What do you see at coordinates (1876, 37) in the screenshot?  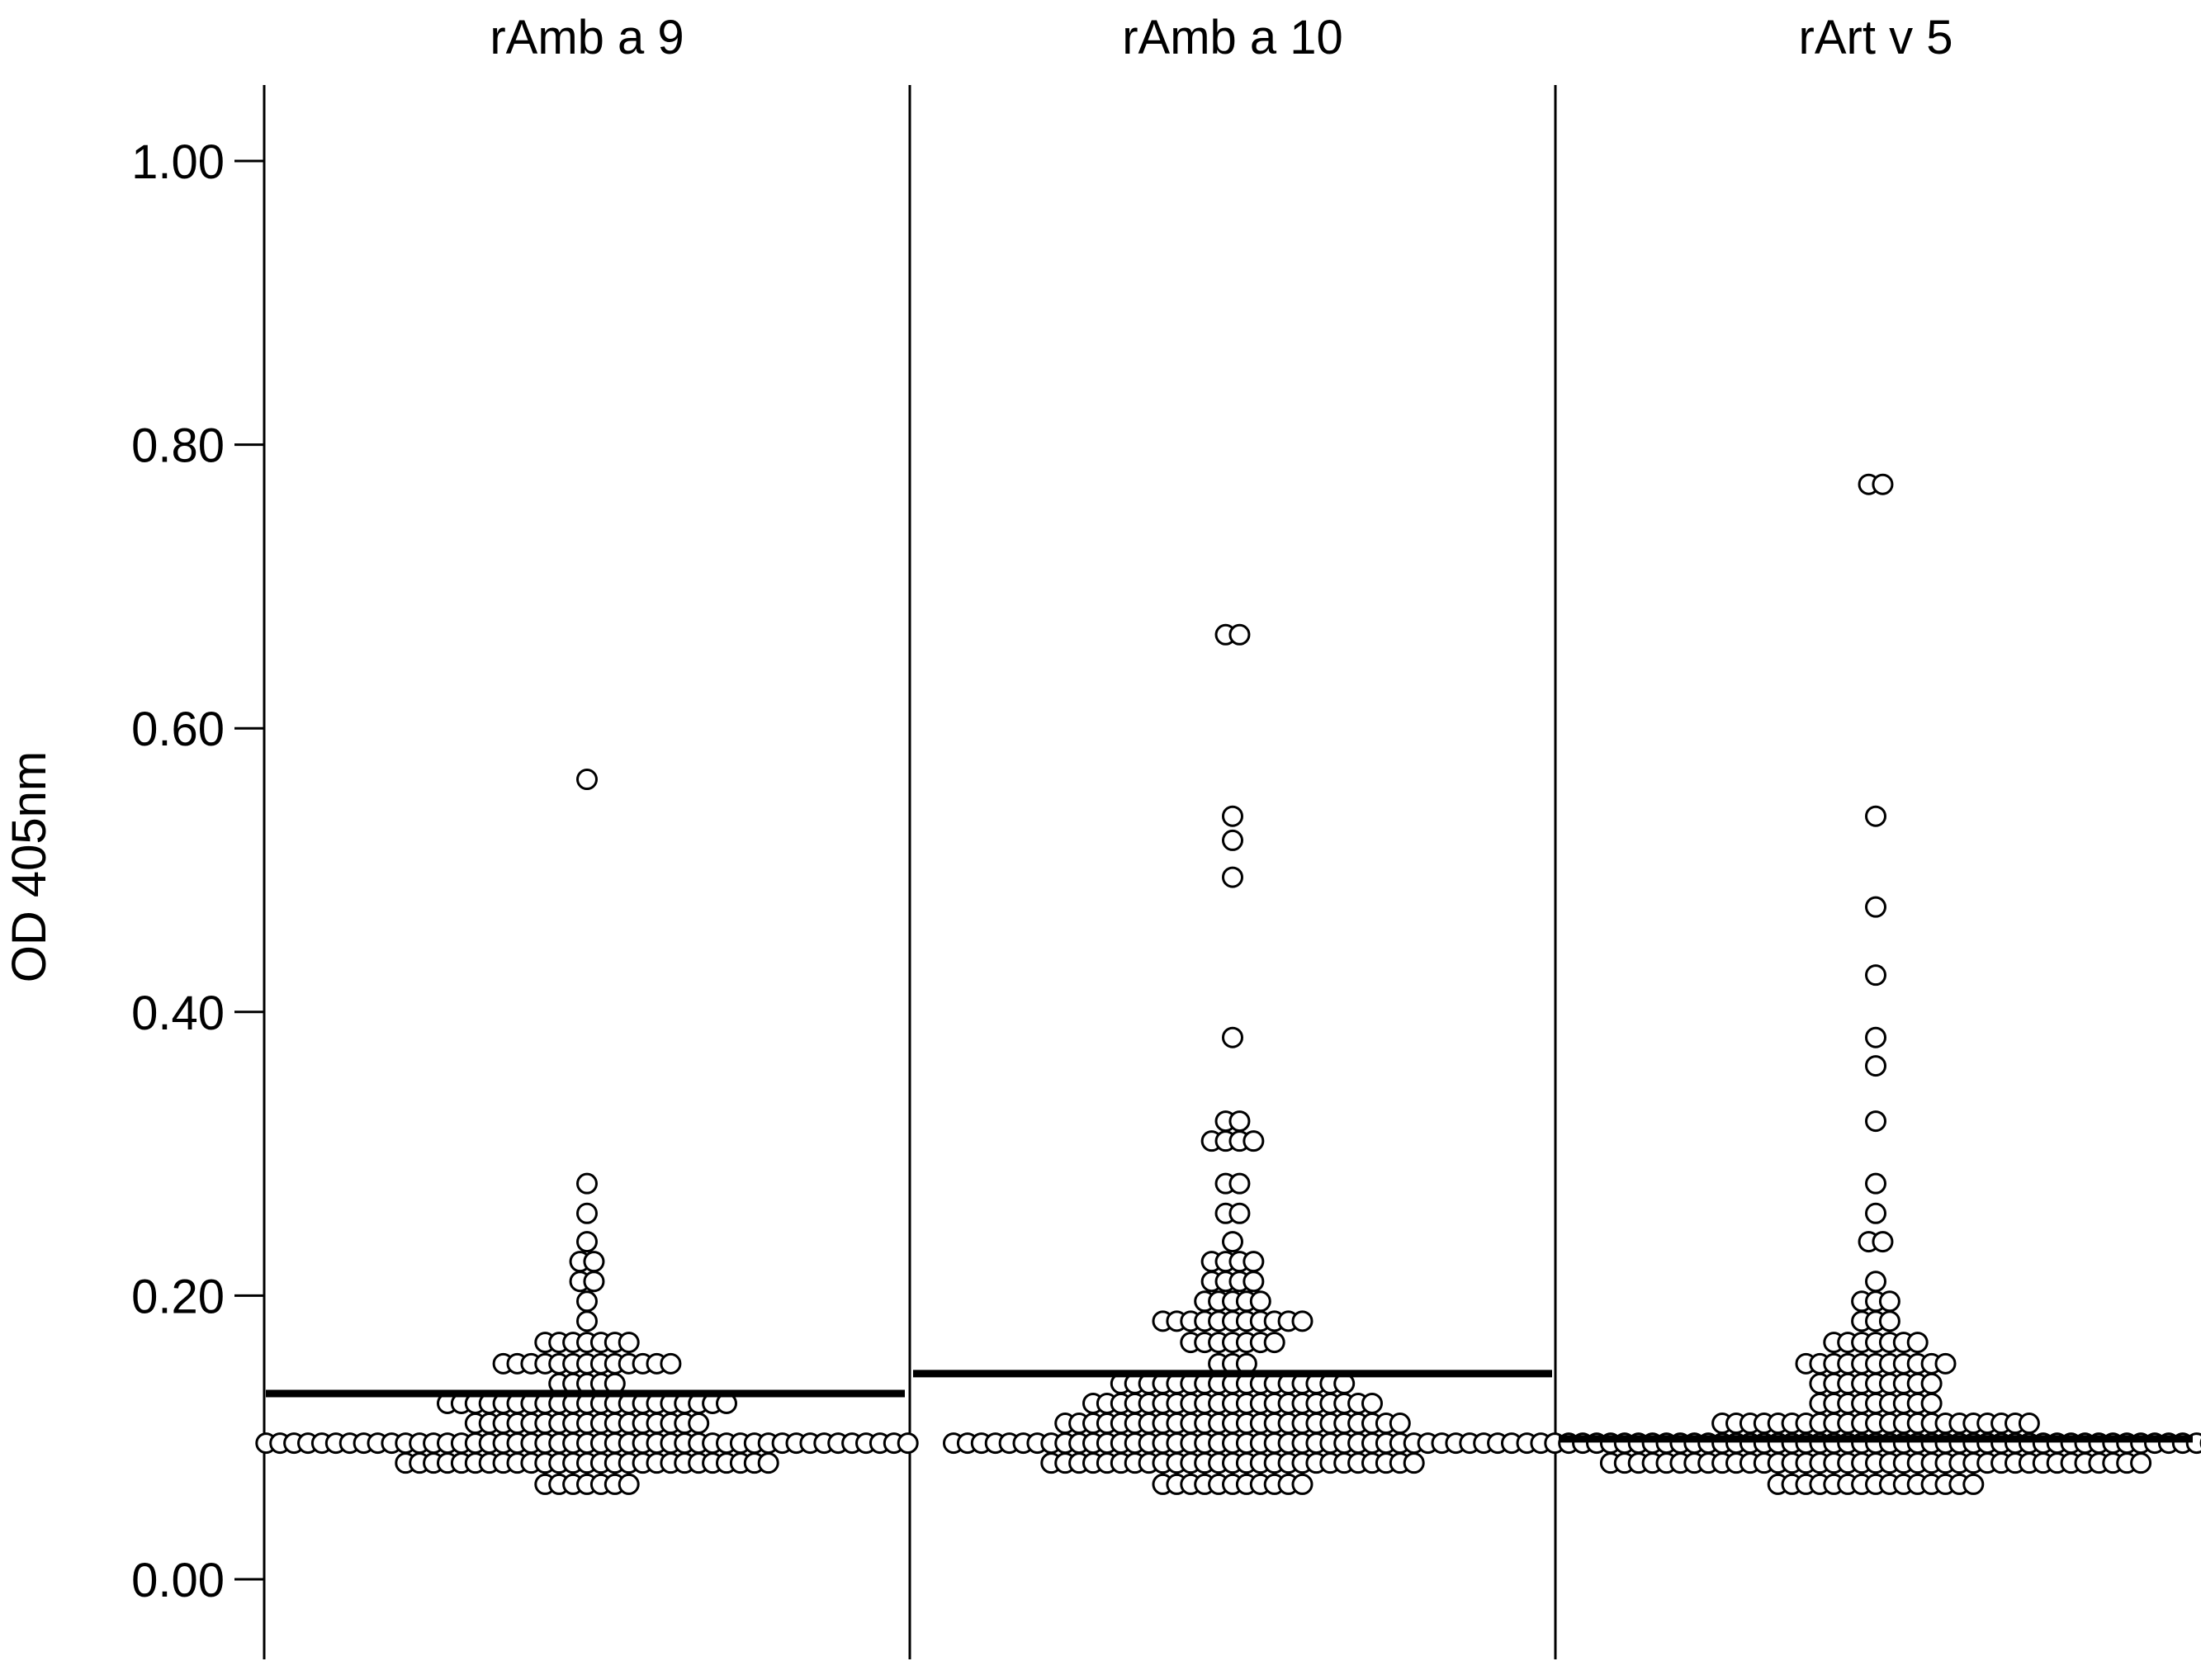 I see `panel-title: rArt v 5` at bounding box center [1876, 37].